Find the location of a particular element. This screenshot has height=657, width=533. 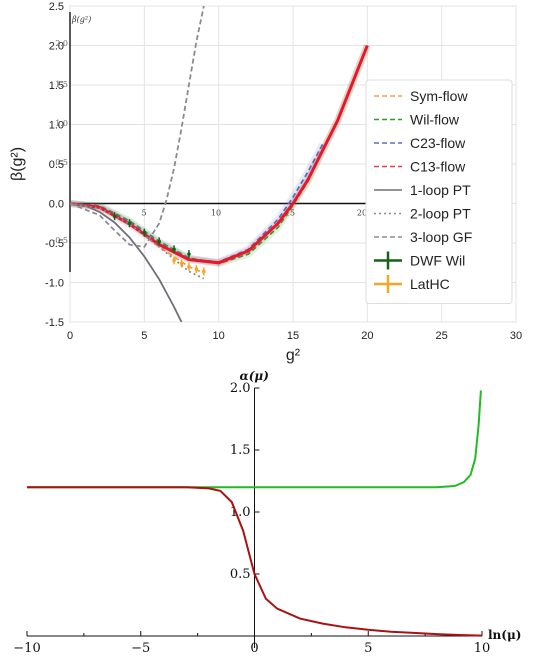

legend-label: DWF Wil is located at coordinates (437, 261).